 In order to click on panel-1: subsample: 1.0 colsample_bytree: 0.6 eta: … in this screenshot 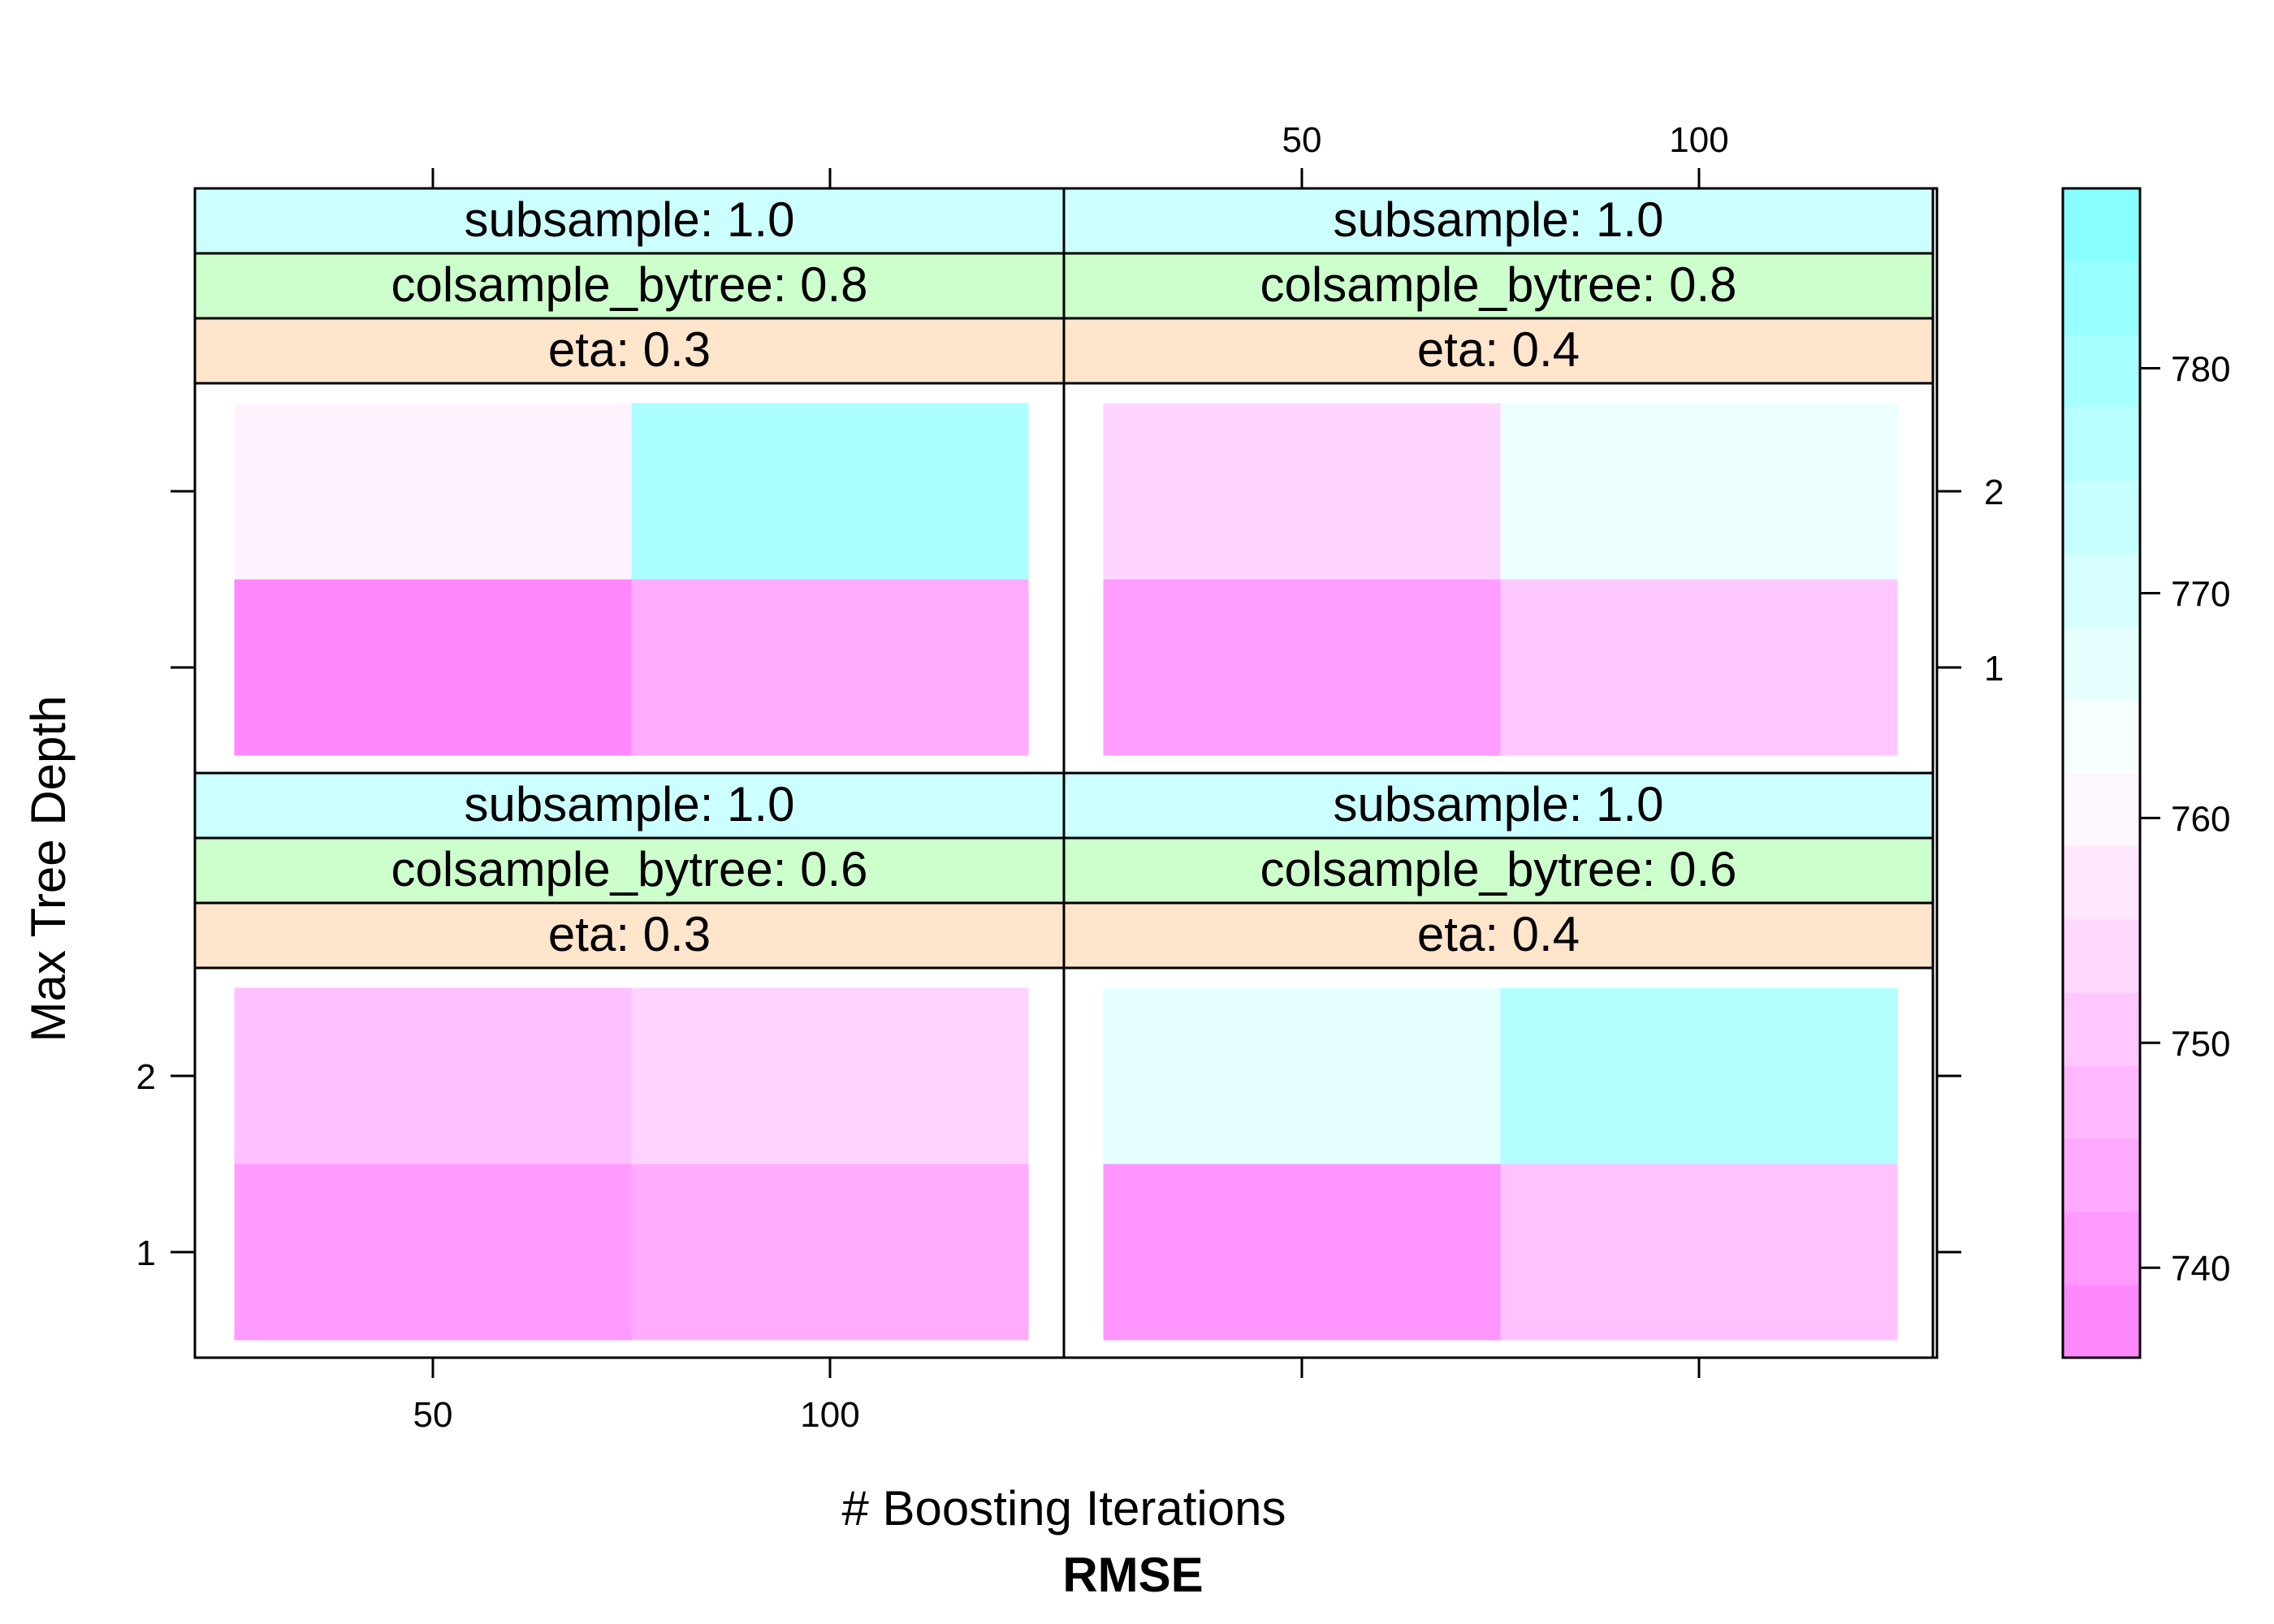, I will do `click(629, 1065)`.